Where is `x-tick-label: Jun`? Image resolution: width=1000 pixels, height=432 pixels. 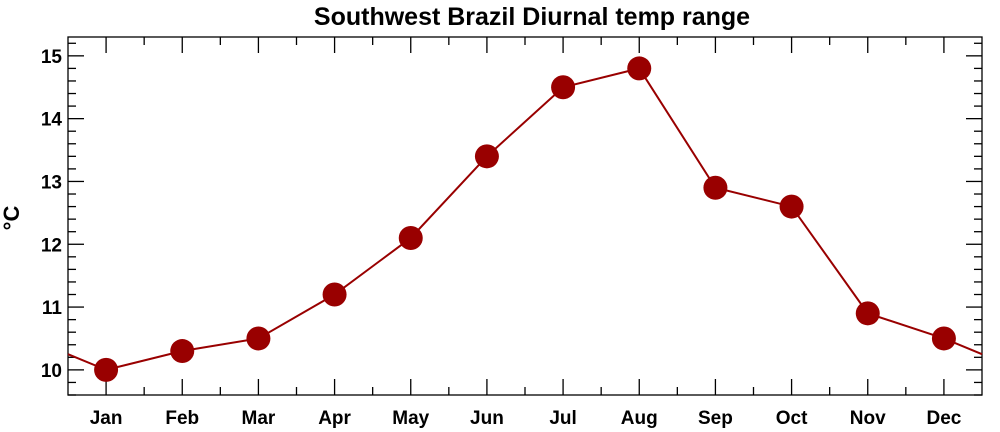
x-tick-label: Jun is located at coordinates (487, 418).